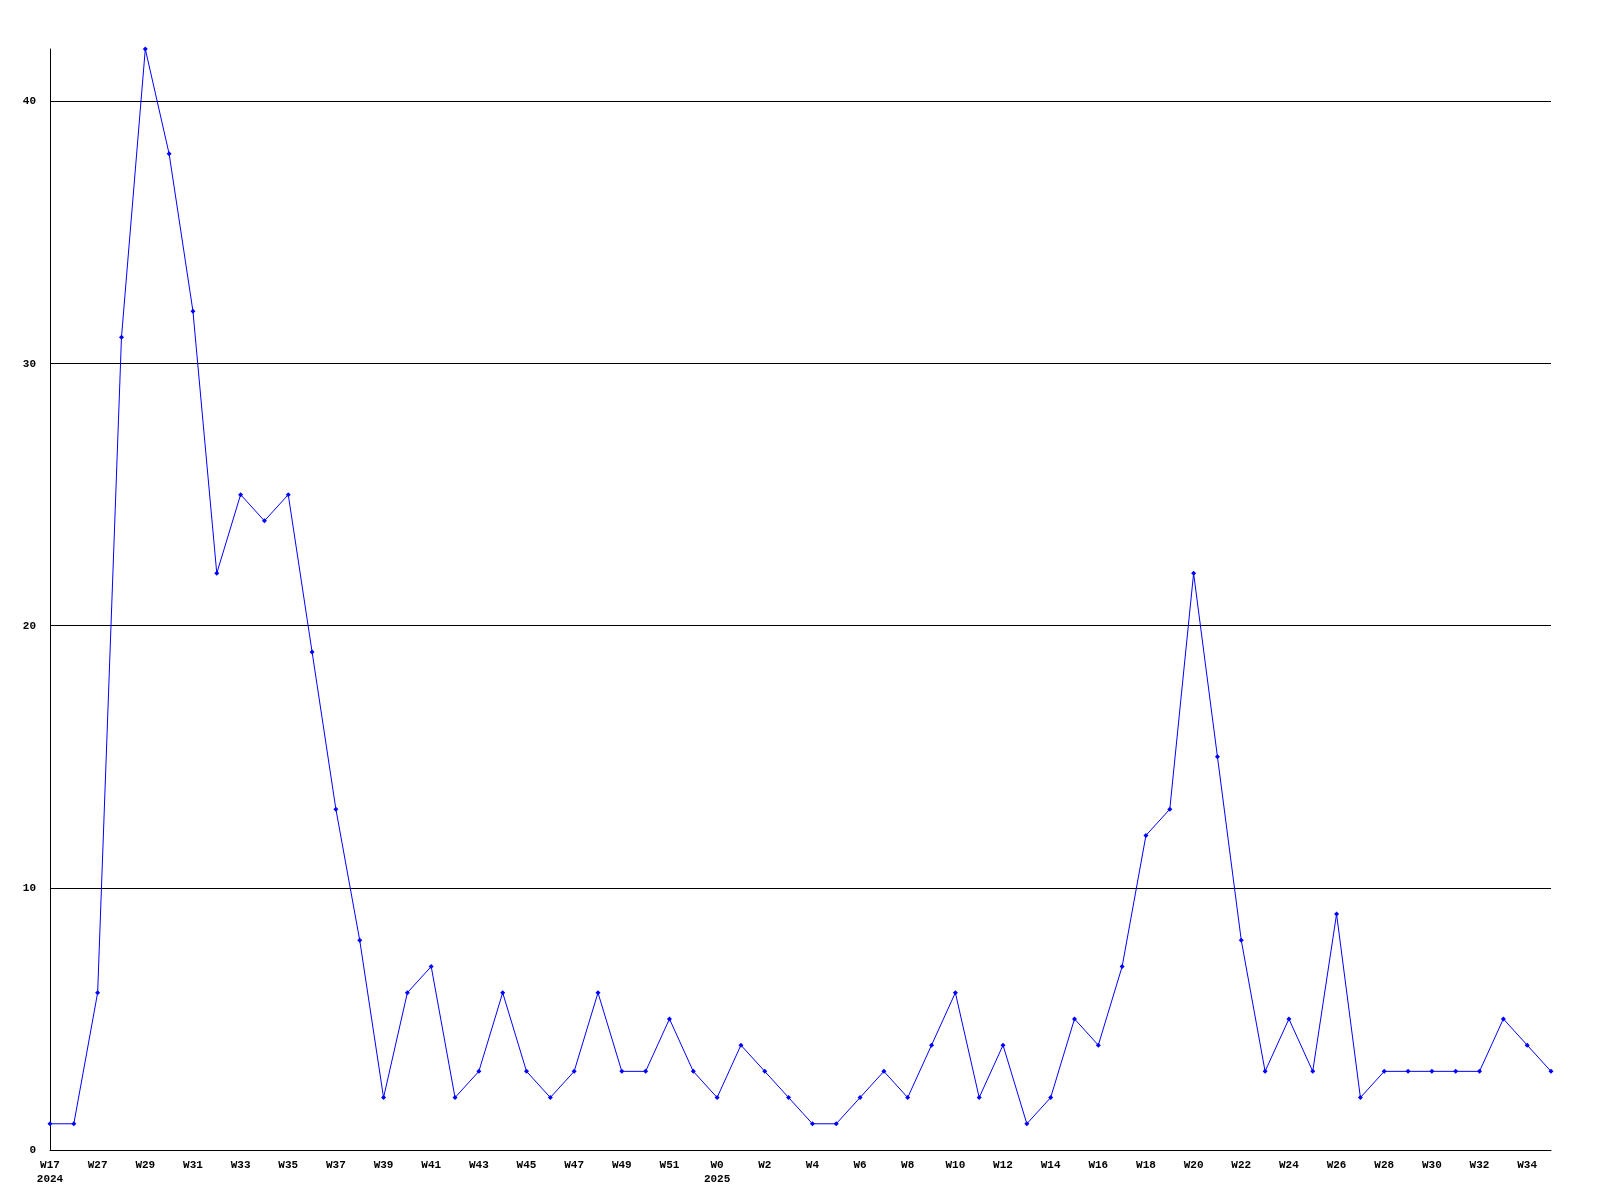 This screenshot has height=1200, width=1600. I want to click on x-tick-label: W49, so click(621, 1165).